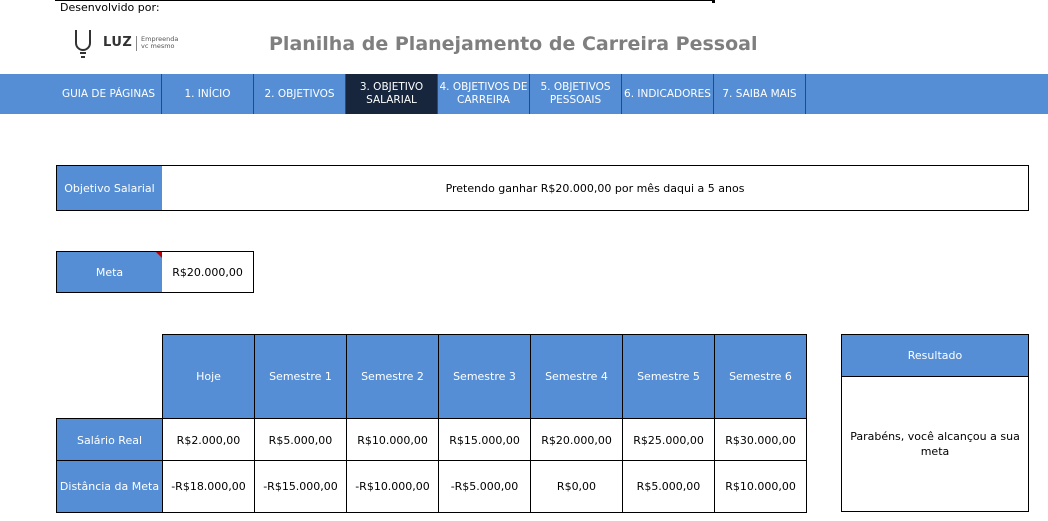  I want to click on column-header-2: Semestre 1, so click(300, 376).